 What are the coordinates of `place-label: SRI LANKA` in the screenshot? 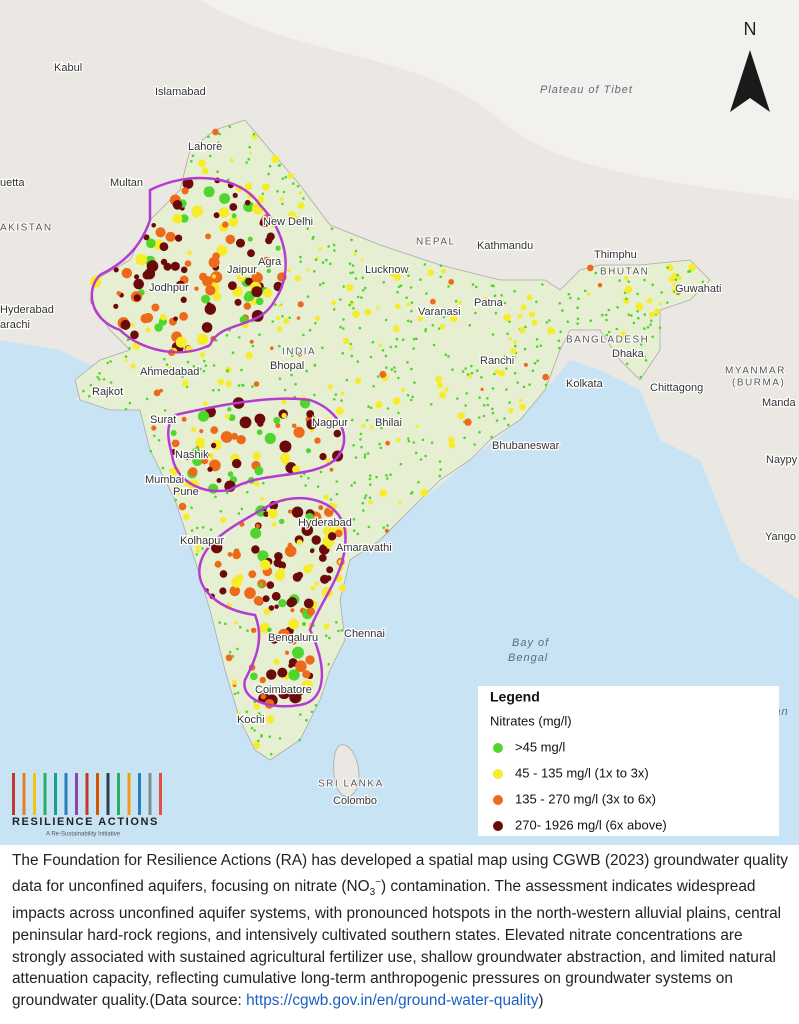 It's located at (351, 784).